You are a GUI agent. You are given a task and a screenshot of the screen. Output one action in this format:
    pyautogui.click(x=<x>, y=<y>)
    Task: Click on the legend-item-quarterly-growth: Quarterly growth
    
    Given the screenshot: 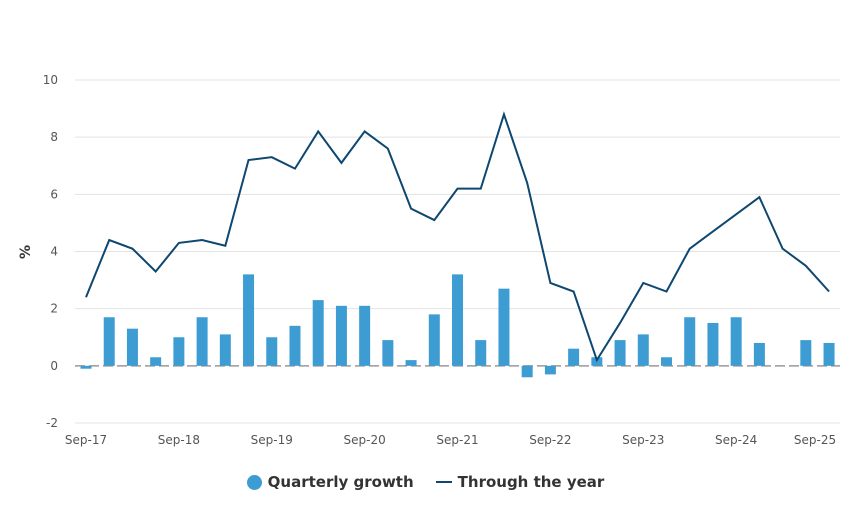 What is the action you would take?
    pyautogui.click(x=330, y=482)
    